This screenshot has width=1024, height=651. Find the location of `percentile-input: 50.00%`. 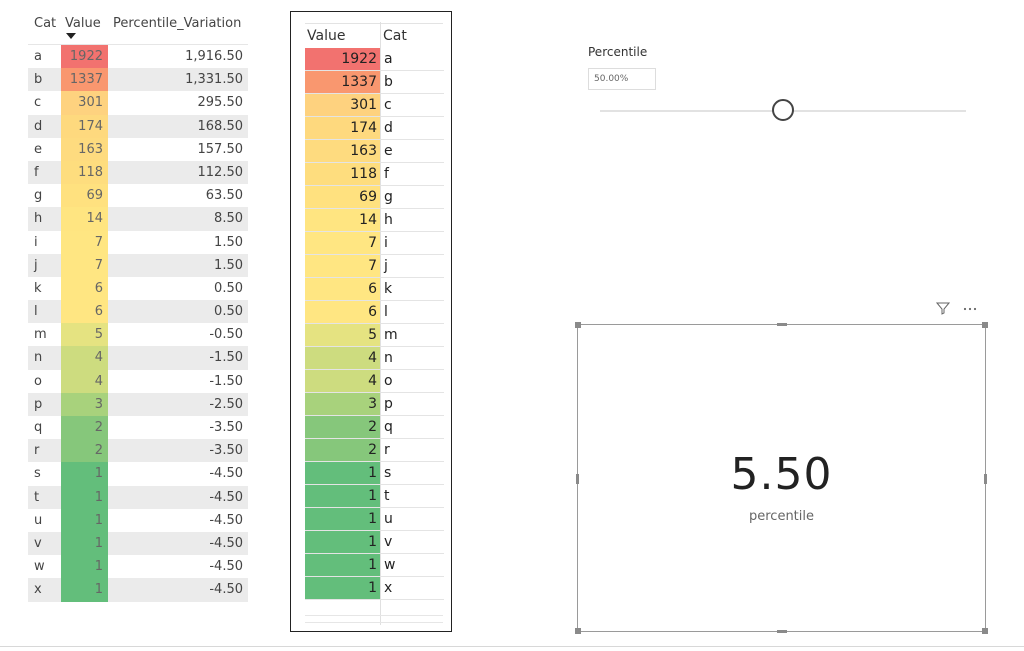

percentile-input: 50.00% is located at coordinates (622, 79).